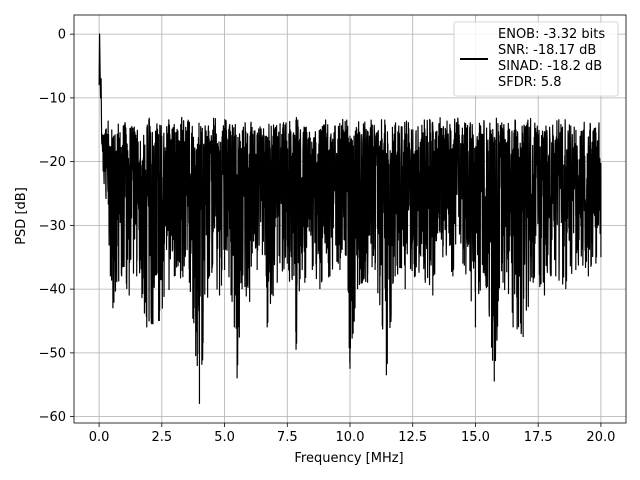  Describe the element at coordinates (550, 66) in the screenshot. I see `legend-line-sinad: SINAD: -18.2 dB` at that location.